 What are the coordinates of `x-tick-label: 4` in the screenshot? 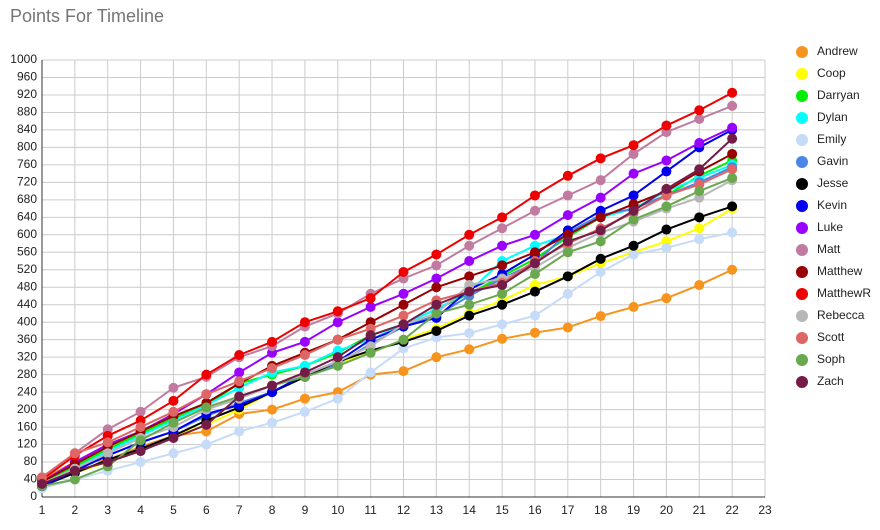 It's located at (140, 510).